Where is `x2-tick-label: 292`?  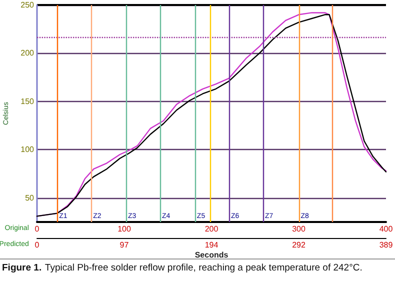
x2-tick-label: 292 is located at coordinates (299, 245).